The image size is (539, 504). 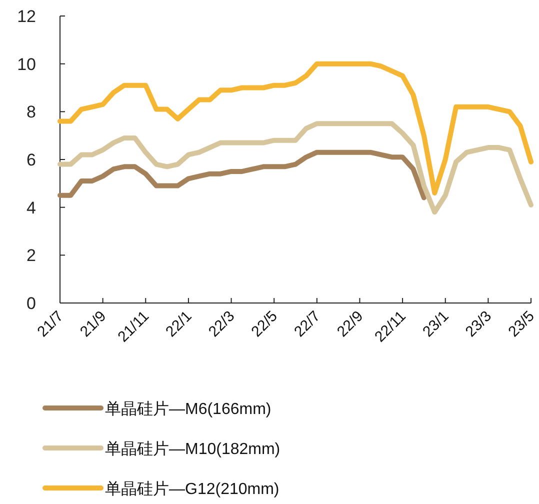 What do you see at coordinates (31, 112) in the screenshot?
I see `y-tick-label: 8` at bounding box center [31, 112].